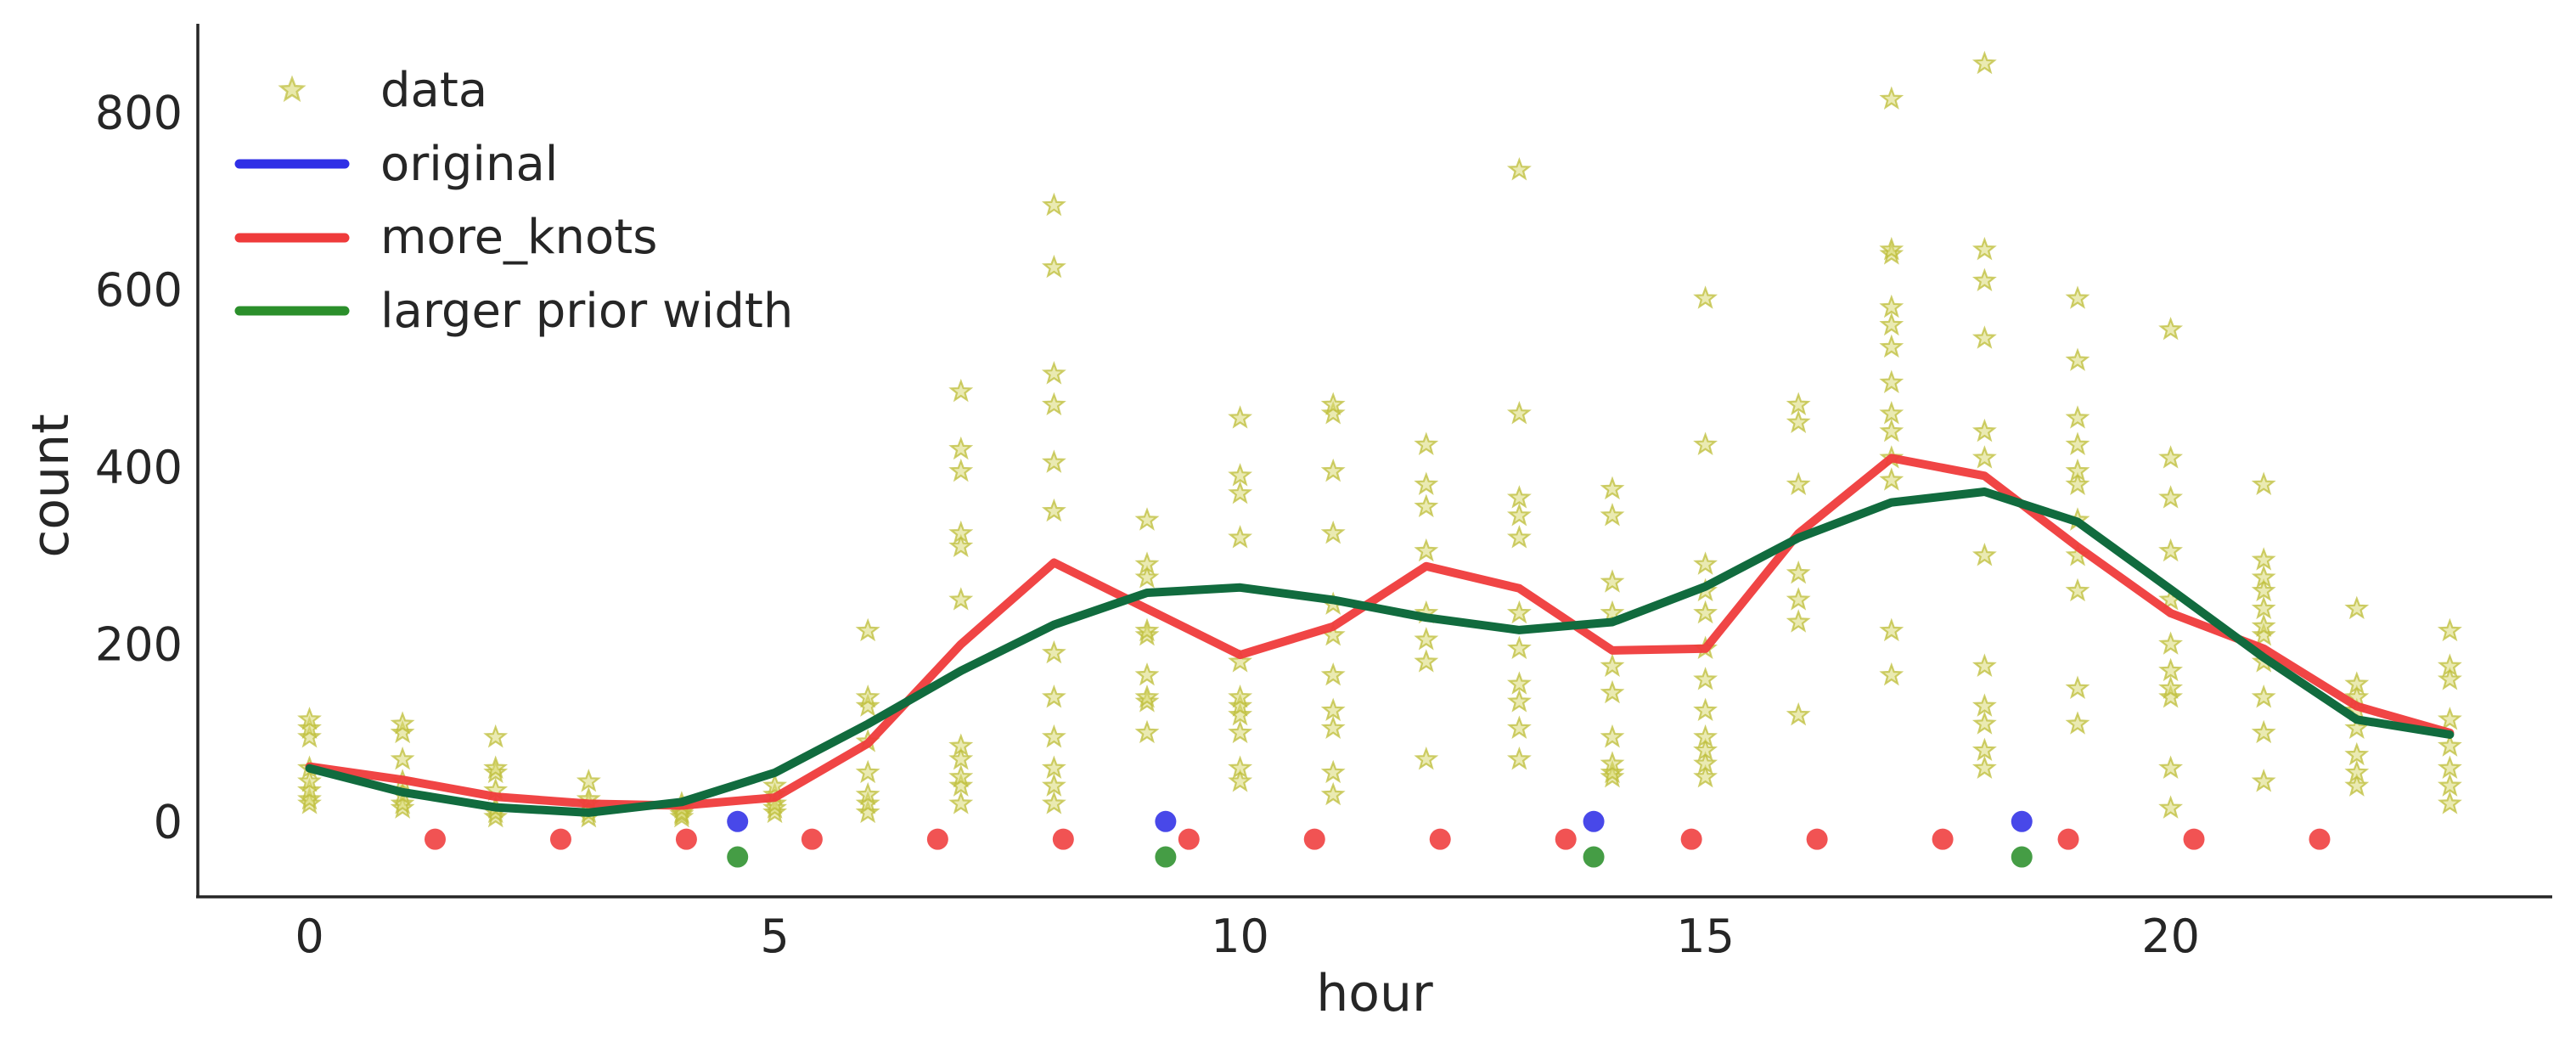 This screenshot has width=2576, height=1048. I want to click on x-tick-label: 0, so click(309, 936).